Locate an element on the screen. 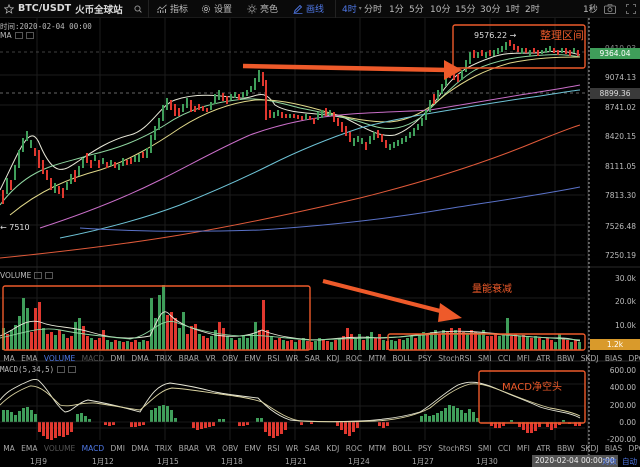 Image resolution: width=640 pixels, height=467 pixels. indicator-tab-volume-active: VOLUME is located at coordinates (59, 358).